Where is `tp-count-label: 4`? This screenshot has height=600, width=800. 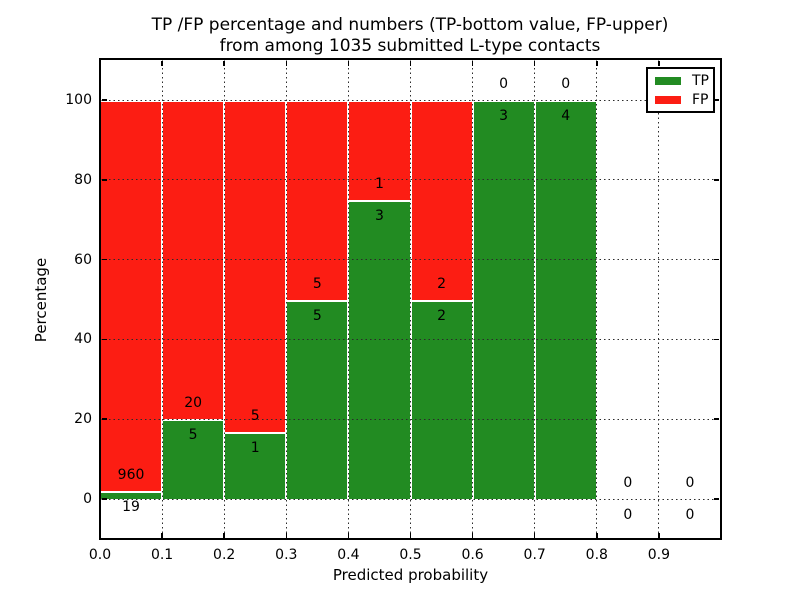
tp-count-label: 4 is located at coordinates (566, 116).